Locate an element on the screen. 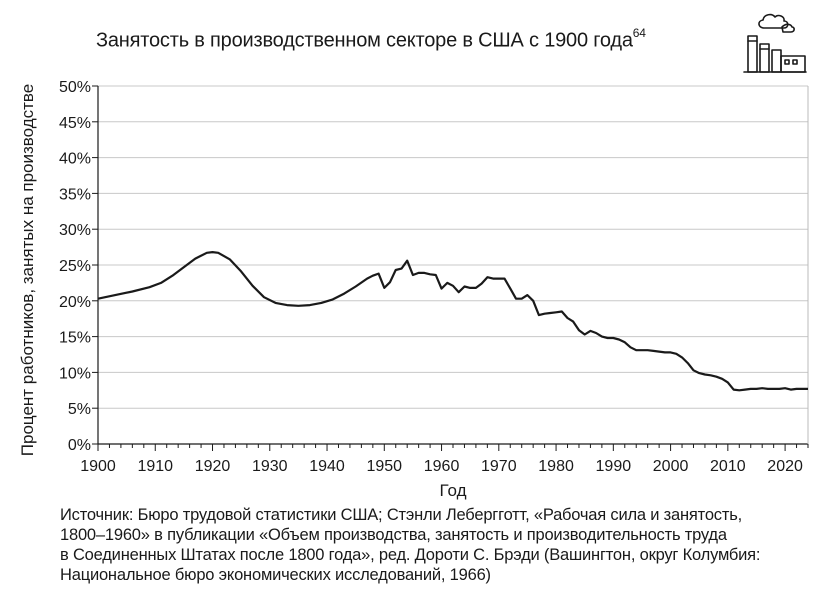 The height and width of the screenshot is (607, 820). y-tick-label: 40% is located at coordinates (75, 159).